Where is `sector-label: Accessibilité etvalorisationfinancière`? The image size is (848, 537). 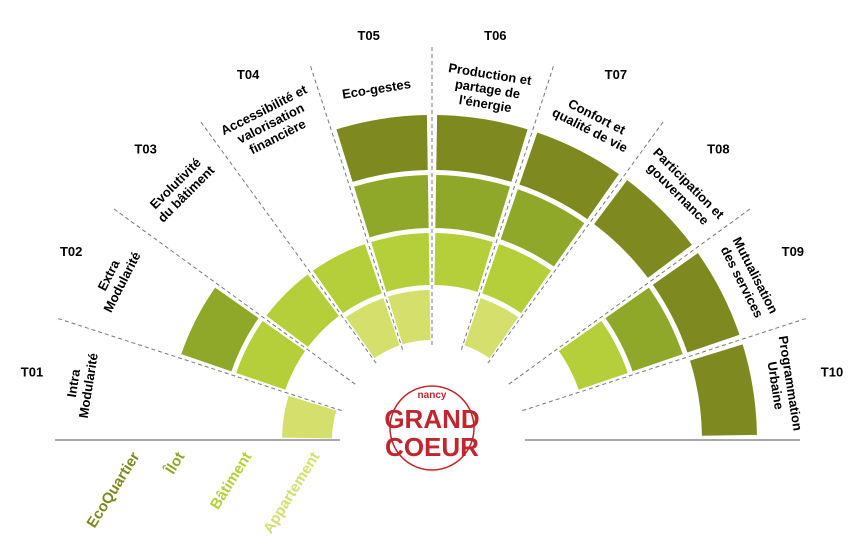
sector-label: Accessibilité etvalorisationfinancière is located at coordinates (270, 122).